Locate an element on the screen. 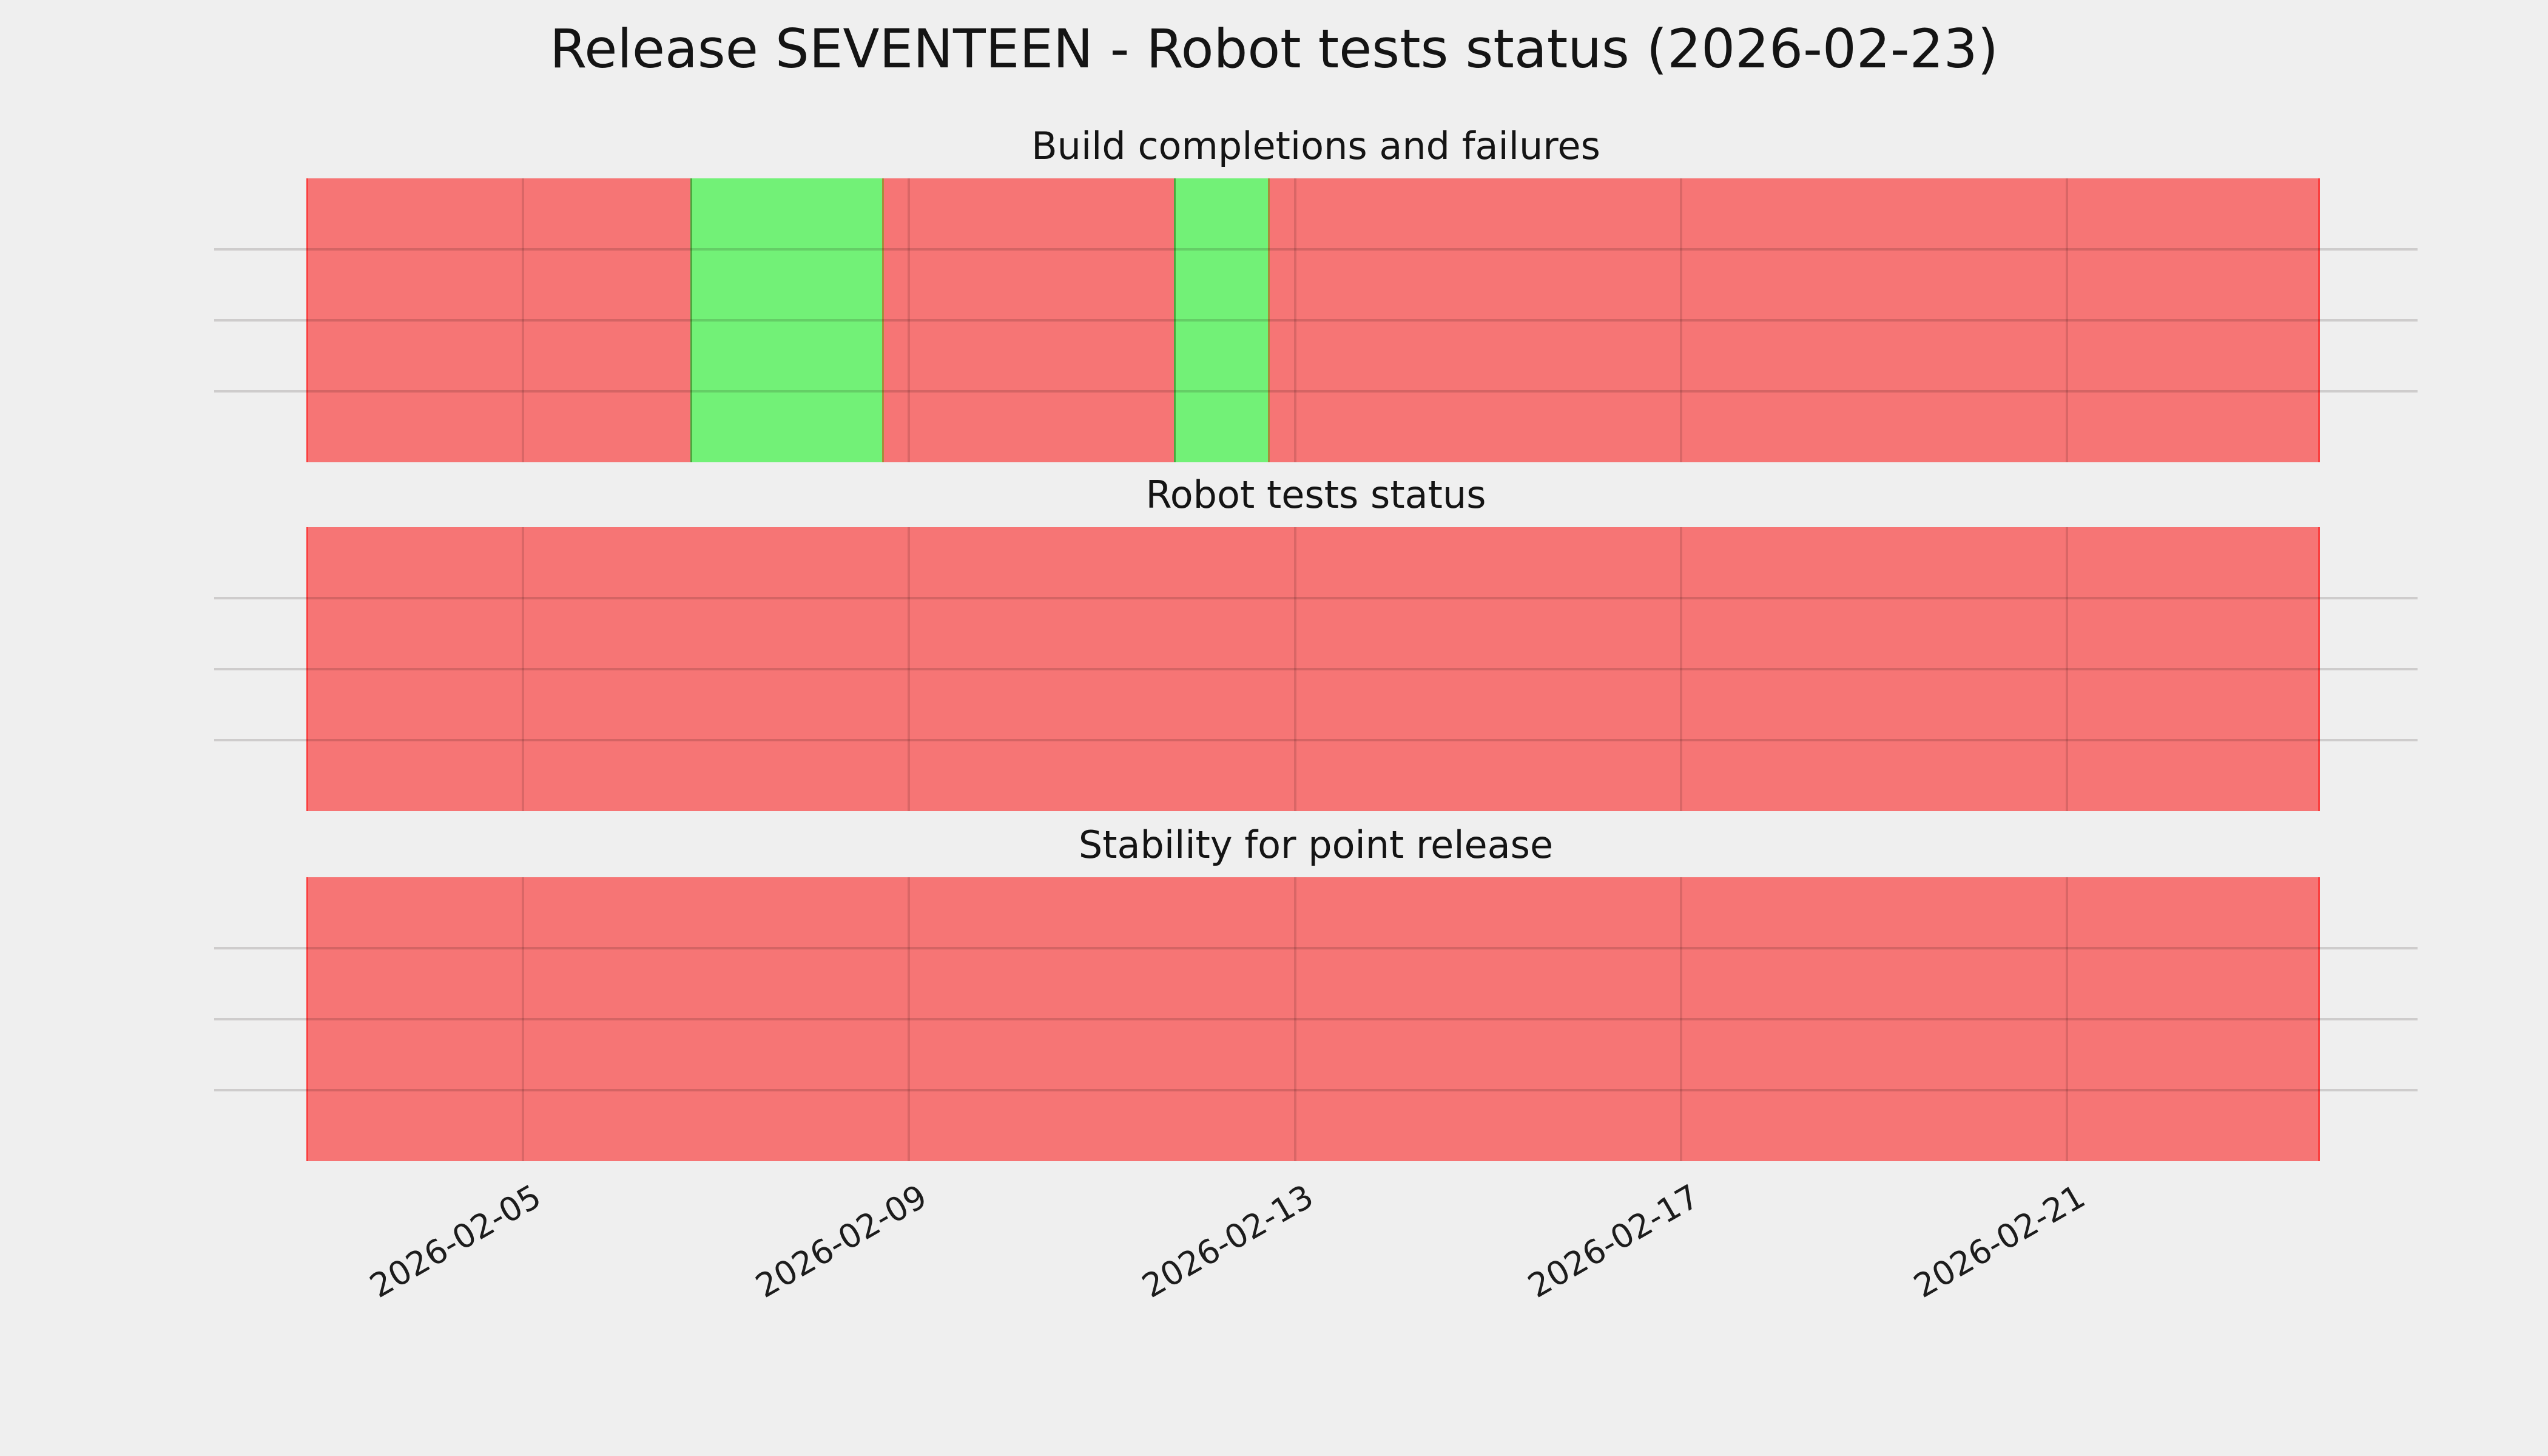 Image resolution: width=2548 pixels, height=1456 pixels. x-tick-label: 2026-02-05 is located at coordinates (455, 1241).